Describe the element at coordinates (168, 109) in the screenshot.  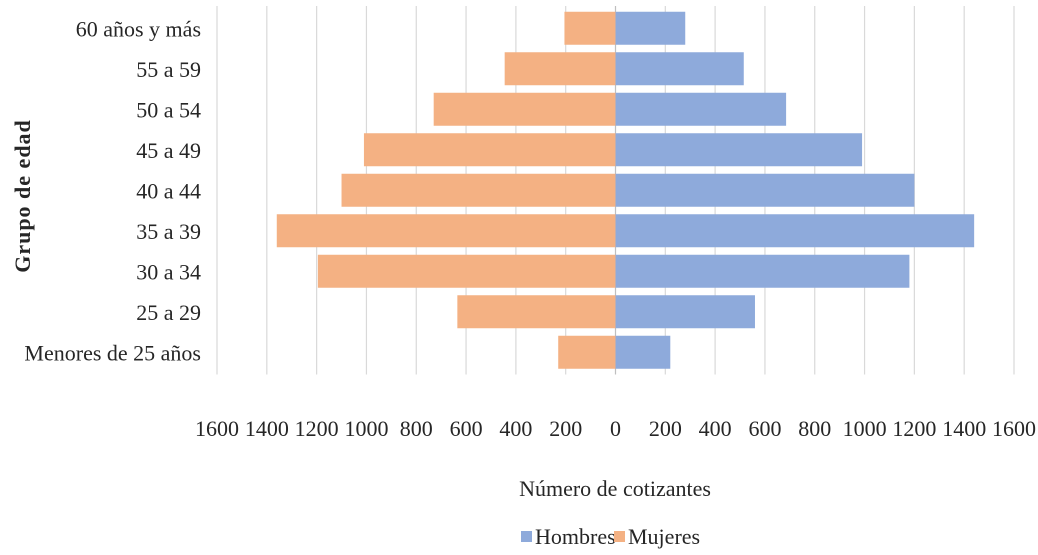
I see `category-label: 50 a 54` at that location.